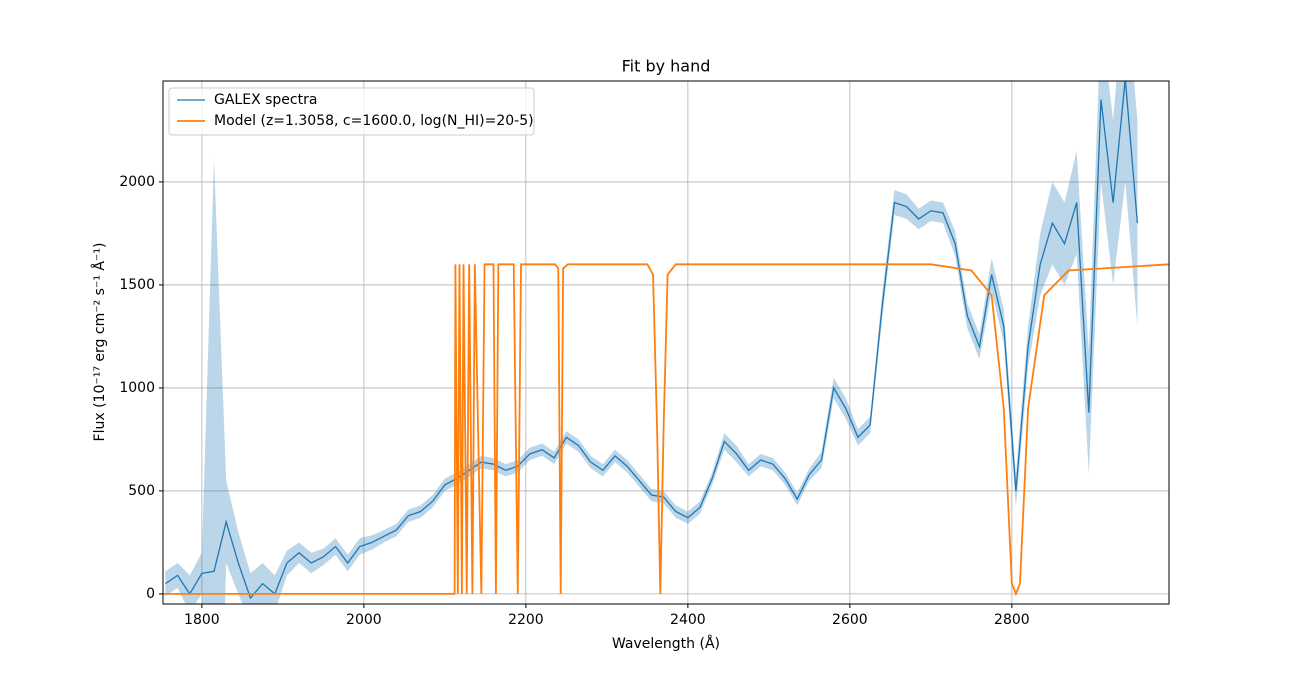 The height and width of the screenshot is (683, 1299). What do you see at coordinates (137, 285) in the screenshot?
I see `y-tick-label: 1500` at bounding box center [137, 285].